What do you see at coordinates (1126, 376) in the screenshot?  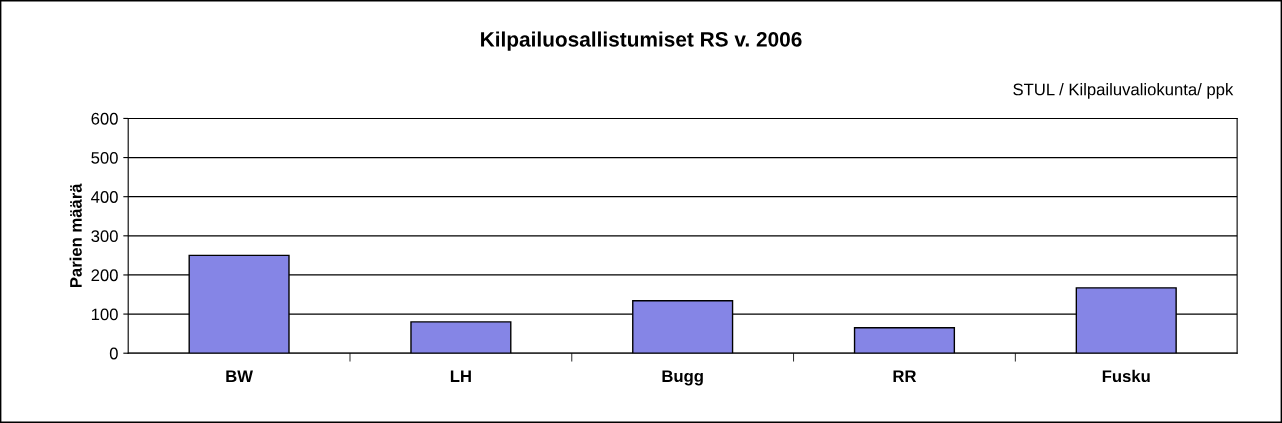 I see `x-tick-label: Fusku` at bounding box center [1126, 376].